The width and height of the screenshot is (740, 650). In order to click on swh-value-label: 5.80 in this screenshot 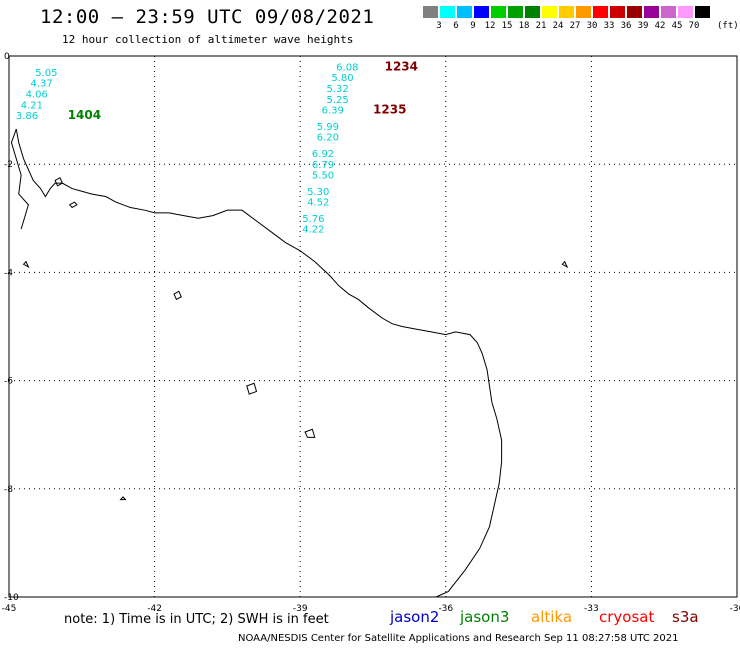, I will do `click(342, 78)`.